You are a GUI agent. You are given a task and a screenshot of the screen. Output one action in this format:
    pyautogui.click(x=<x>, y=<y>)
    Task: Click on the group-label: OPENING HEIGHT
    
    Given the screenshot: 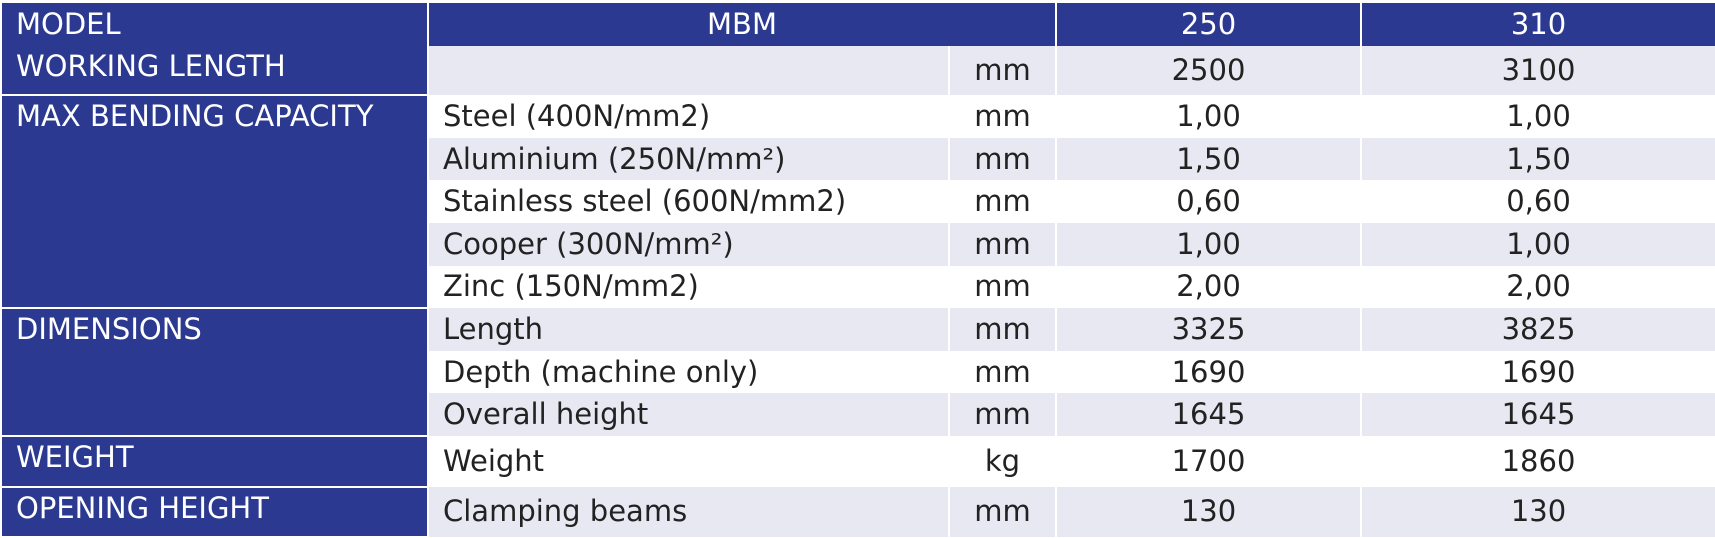 What is the action you would take?
    pyautogui.click(x=214, y=512)
    